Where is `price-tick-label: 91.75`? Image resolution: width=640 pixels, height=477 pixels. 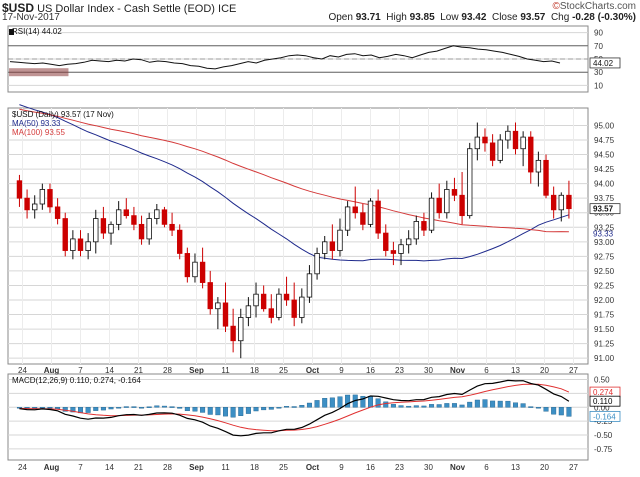
price-tick-label: 91.75 is located at coordinates (604, 315).